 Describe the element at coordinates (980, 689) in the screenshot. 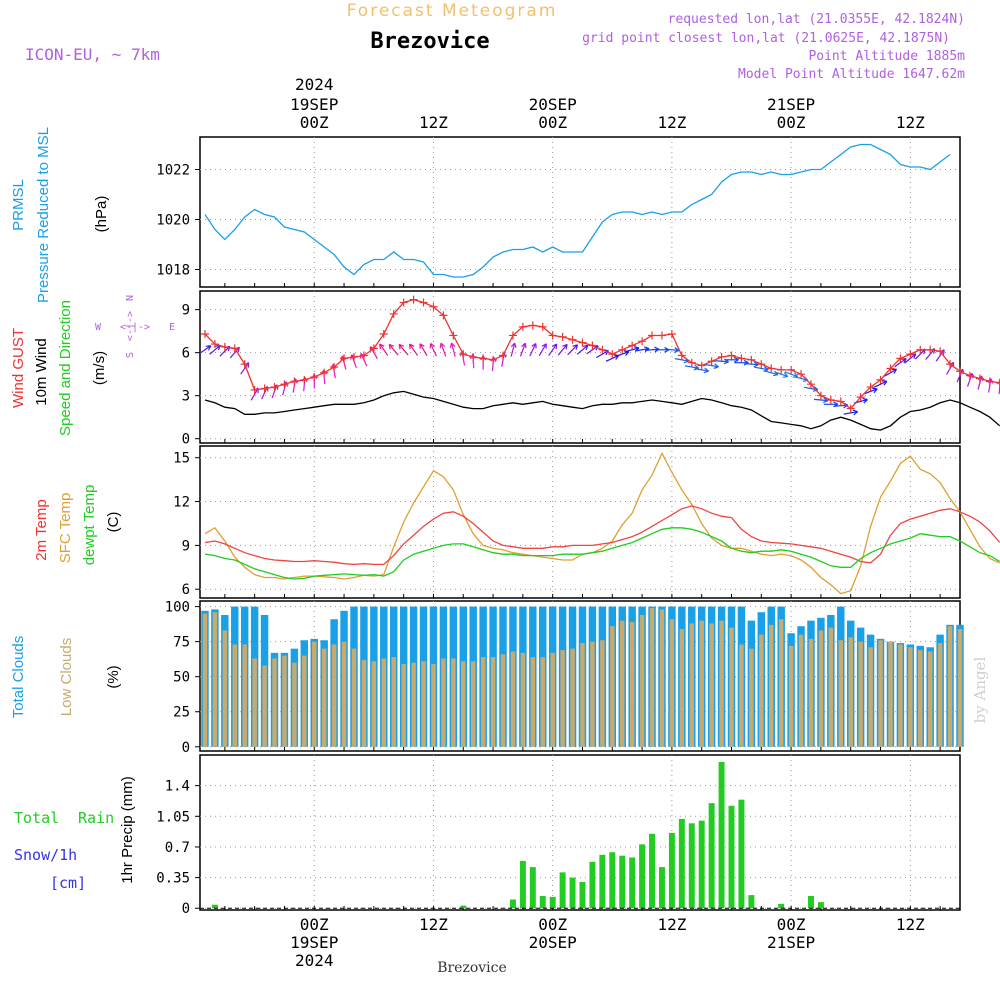

I see `watermark: by Angel` at that location.